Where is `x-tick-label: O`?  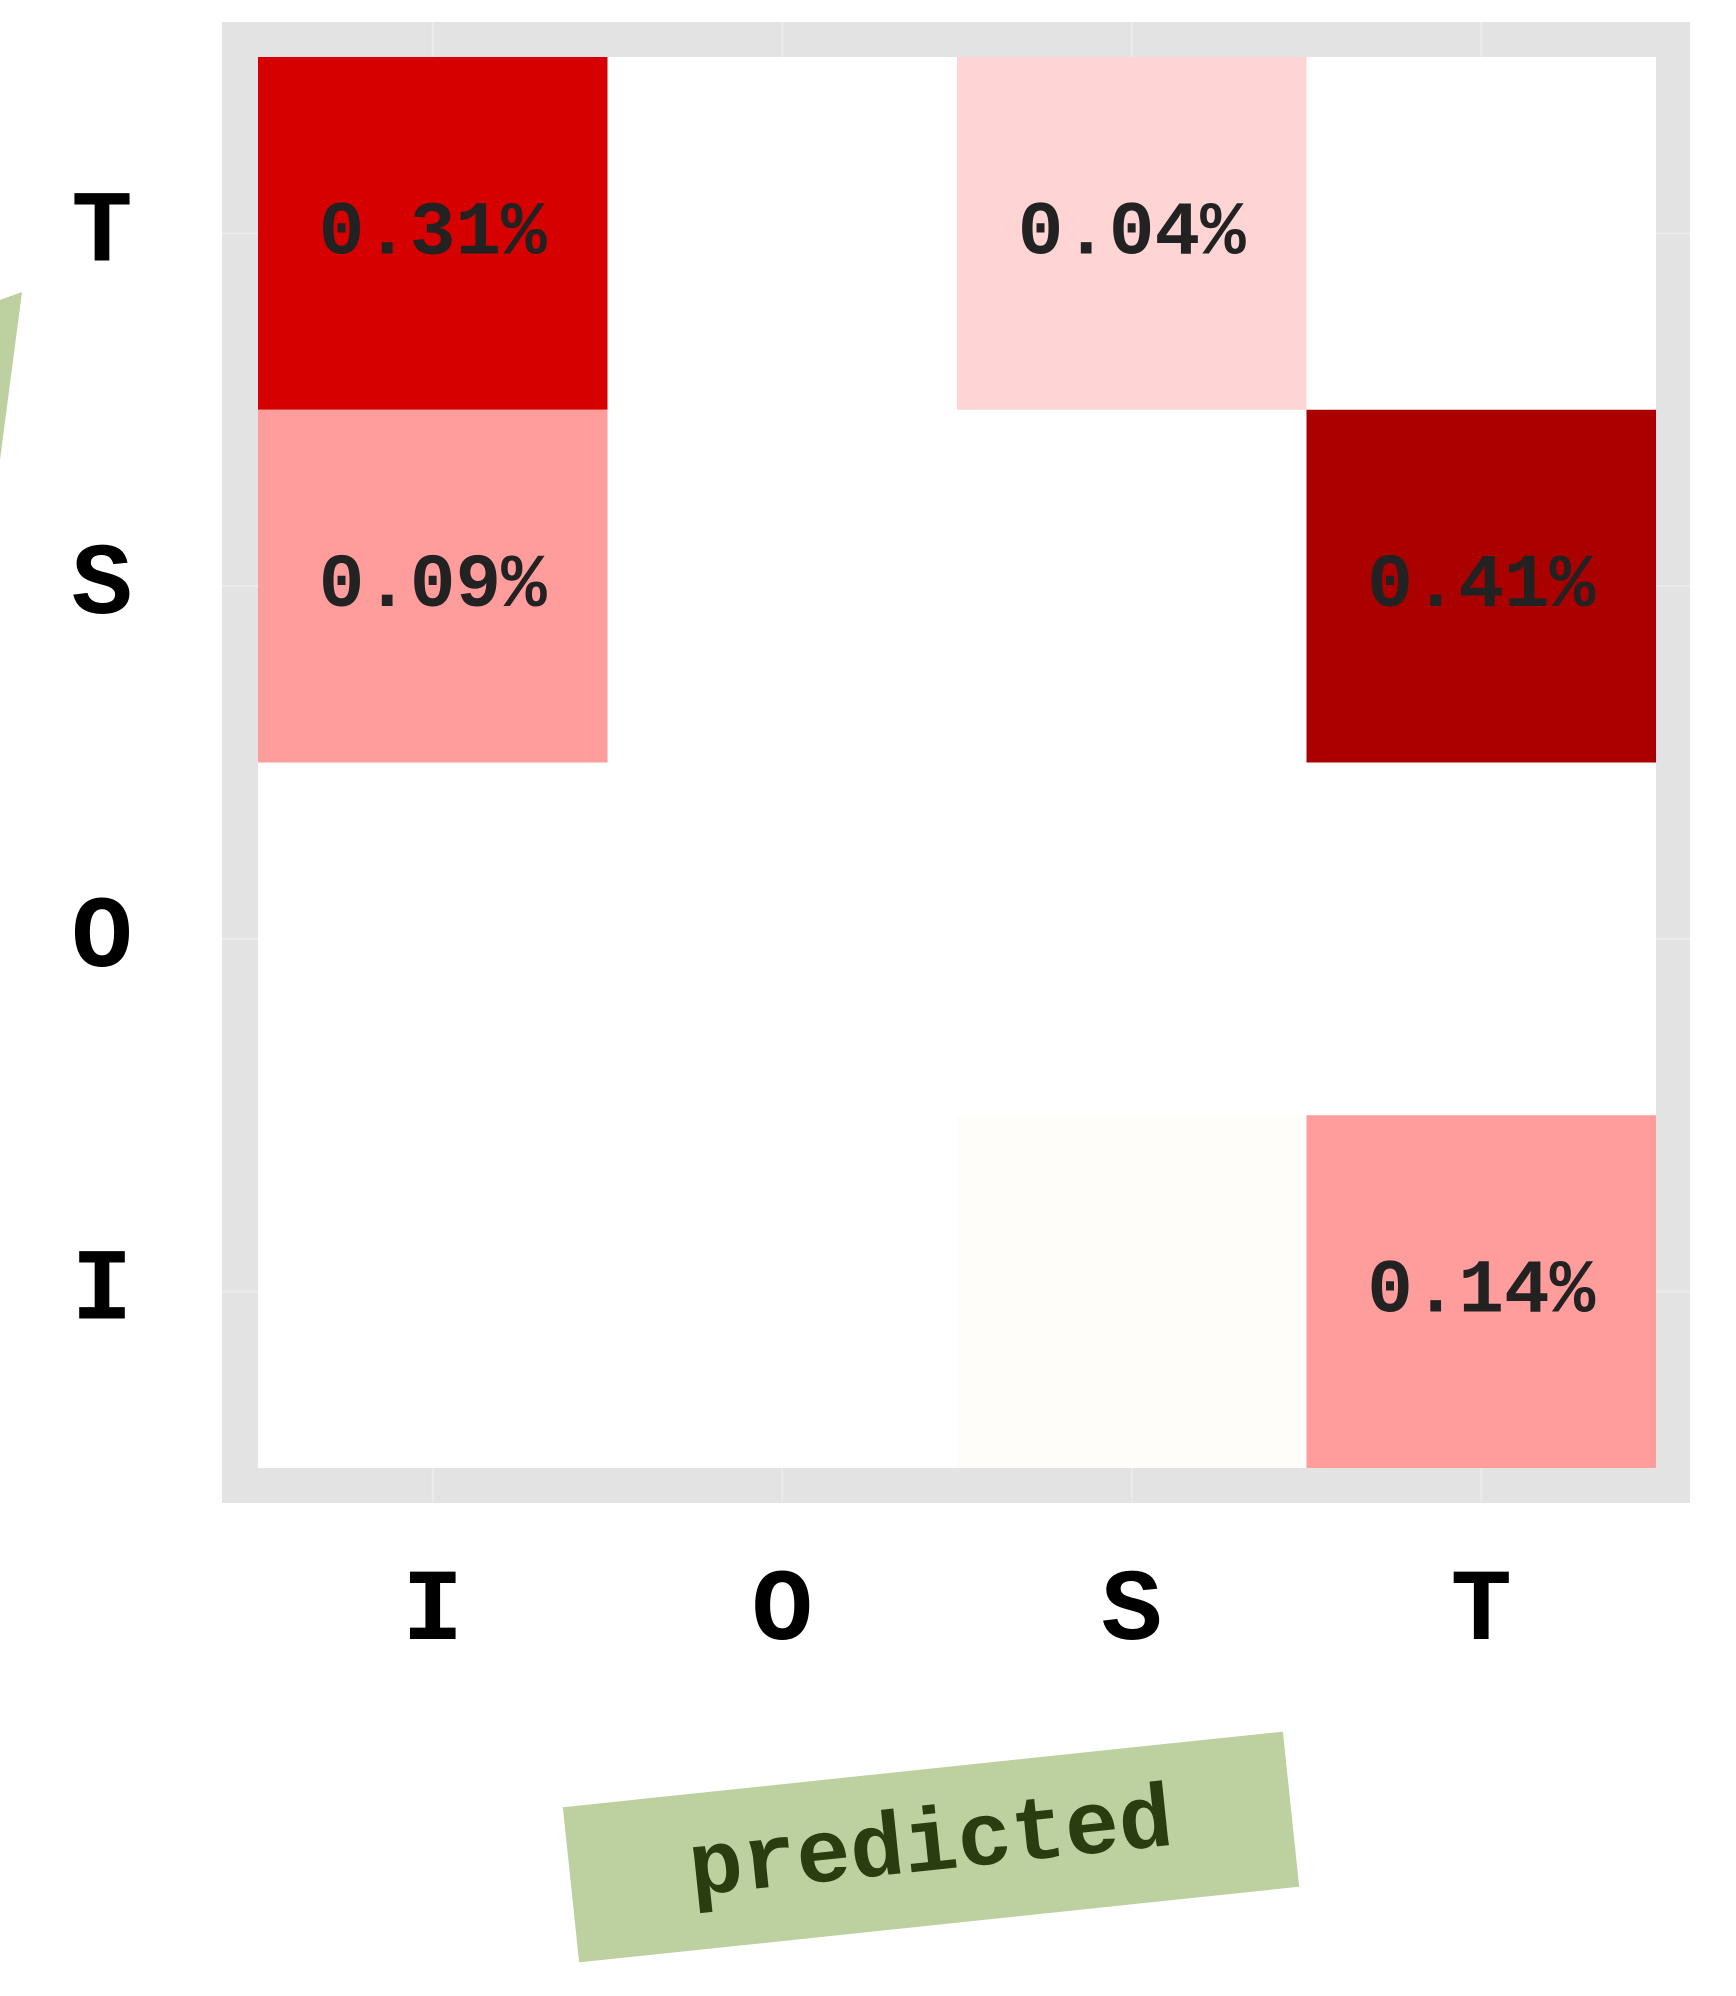 x-tick-label: O is located at coordinates (782, 1612).